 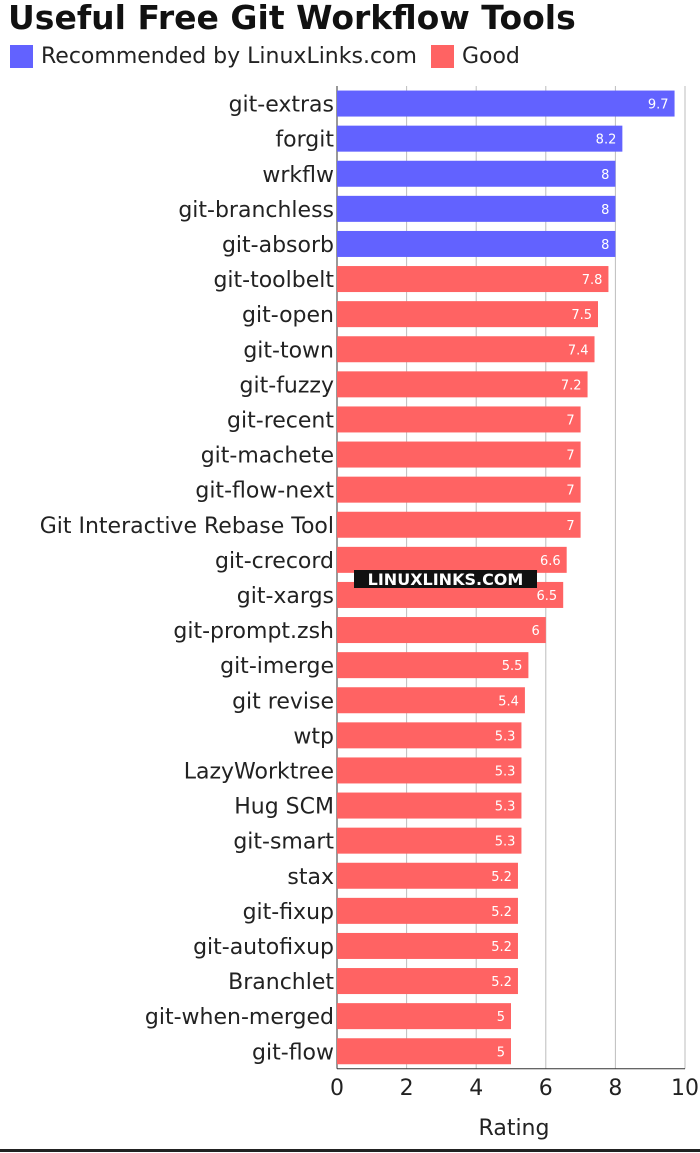 I want to click on legend-entry-recommended: Recommended by LinuxLinks.com, so click(x=213, y=56).